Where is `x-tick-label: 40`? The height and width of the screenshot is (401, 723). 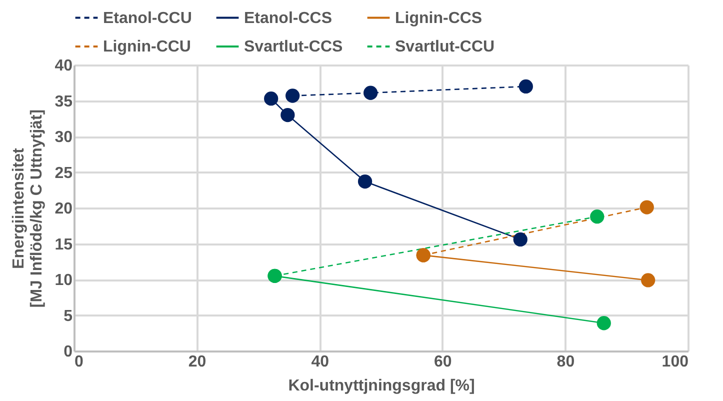
x-tick-label: 40 is located at coordinates (320, 362).